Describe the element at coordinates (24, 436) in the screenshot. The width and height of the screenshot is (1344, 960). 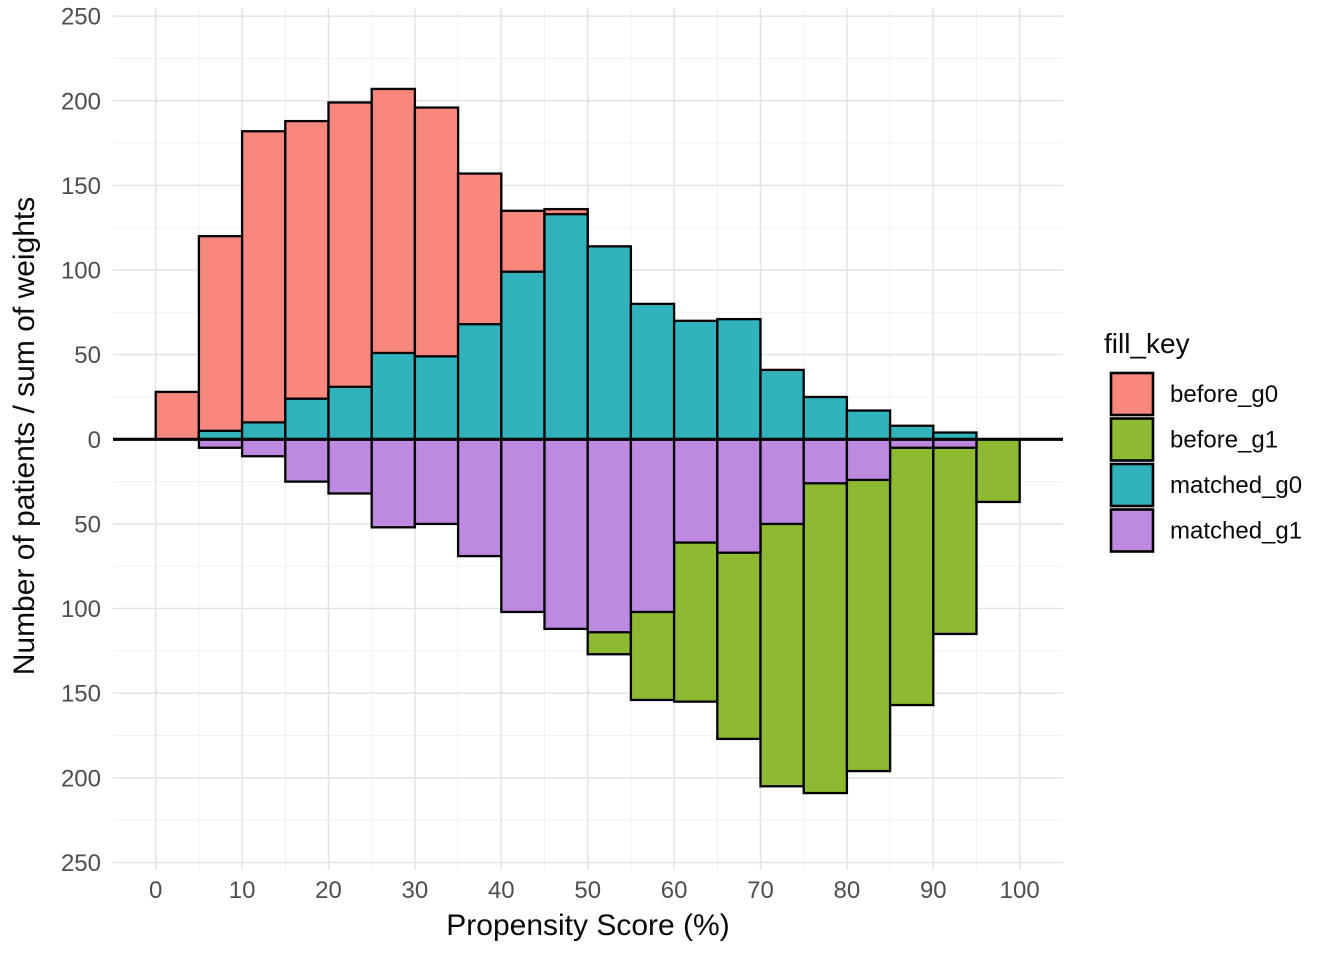
I see `y-axis-title: Number of patients / sum of weights` at that location.